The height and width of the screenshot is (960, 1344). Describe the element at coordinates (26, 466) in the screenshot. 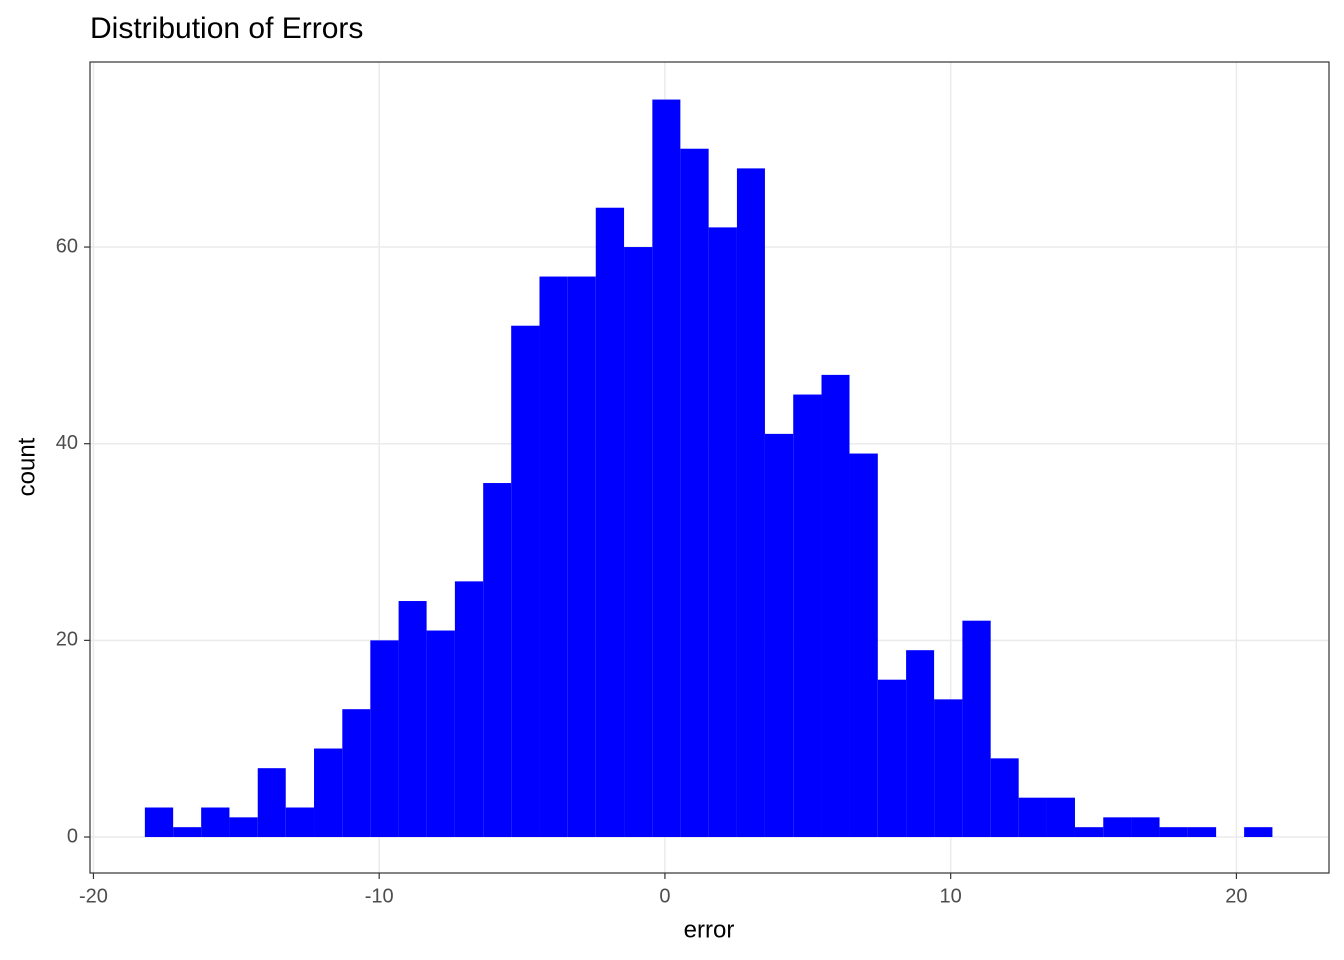

I see `y-axis-title: count` at that location.